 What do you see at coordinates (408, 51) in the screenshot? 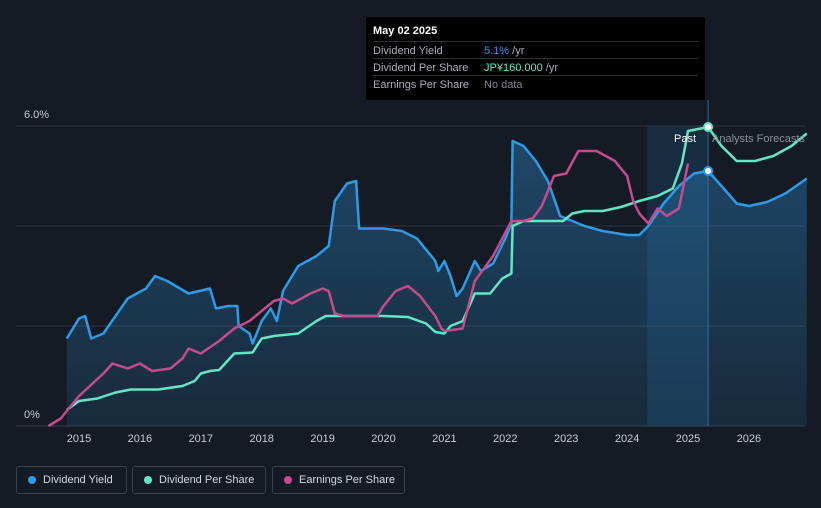
I see `tooltip-label: Dividend Yield` at bounding box center [408, 51].